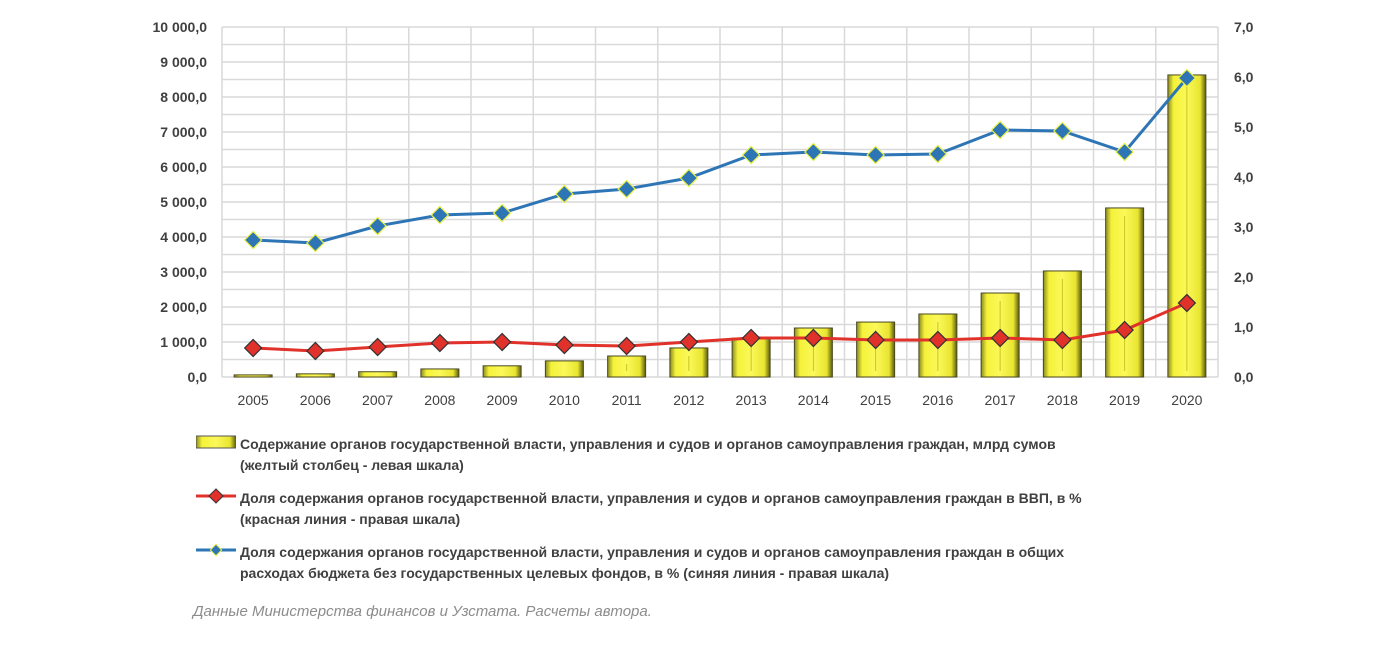  Describe the element at coordinates (1244, 327) in the screenshot. I see `right-axis-tick: 1,0` at that location.